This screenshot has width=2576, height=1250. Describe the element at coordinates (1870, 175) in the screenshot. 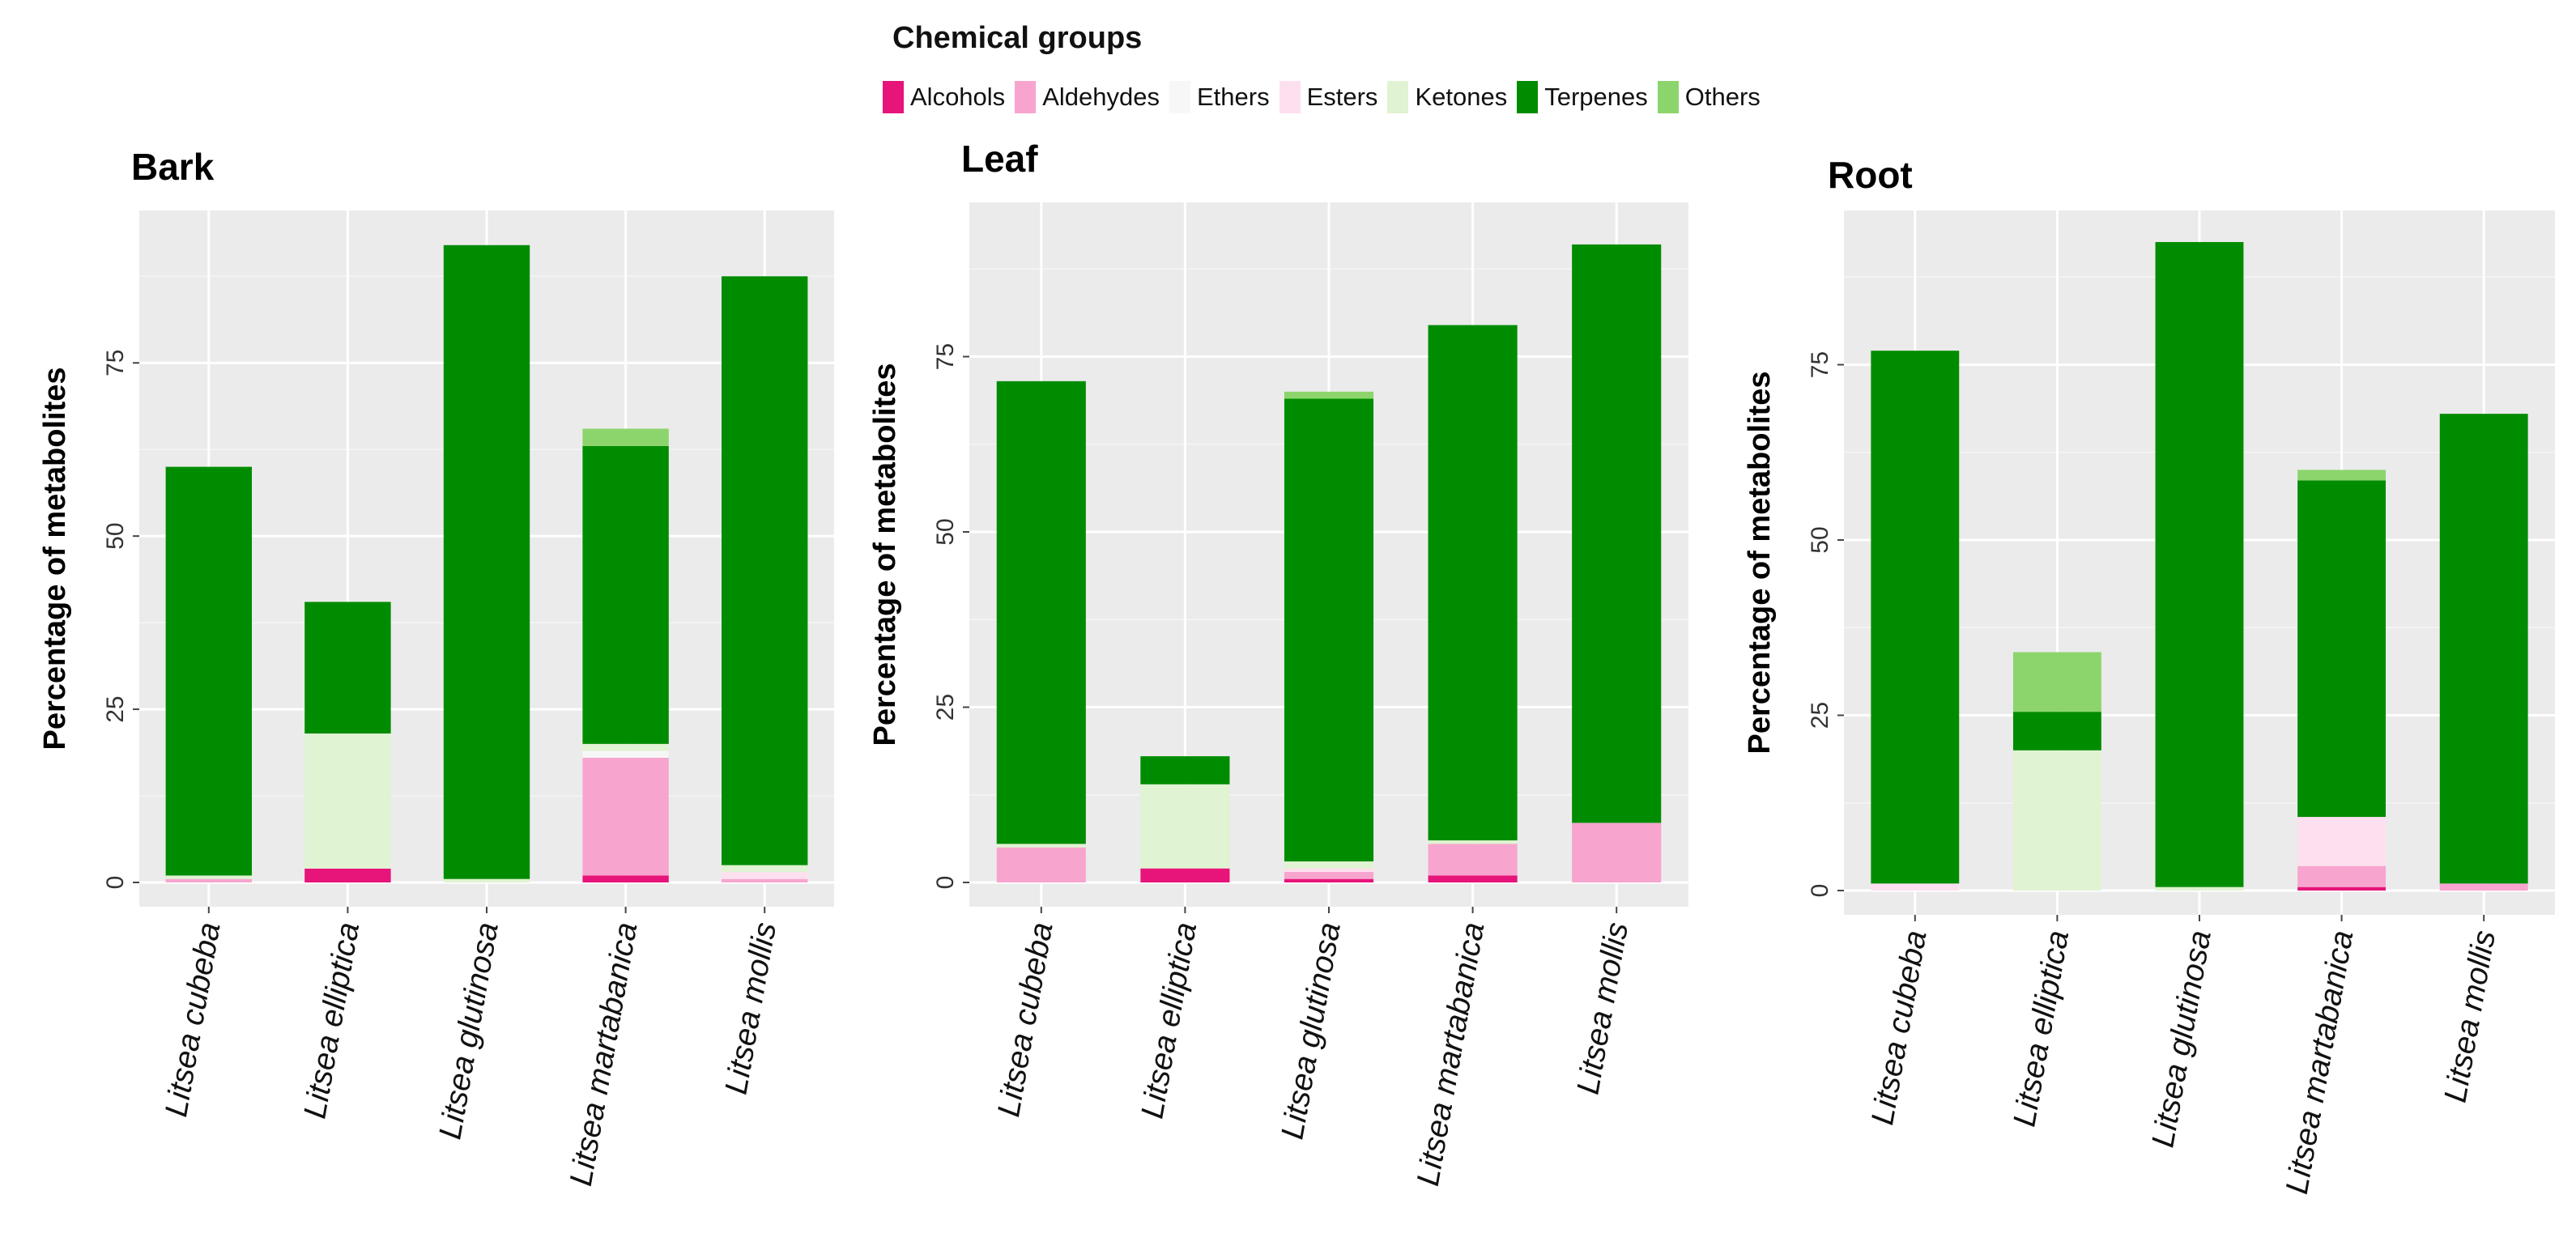

I see `panel-title: Root` at that location.